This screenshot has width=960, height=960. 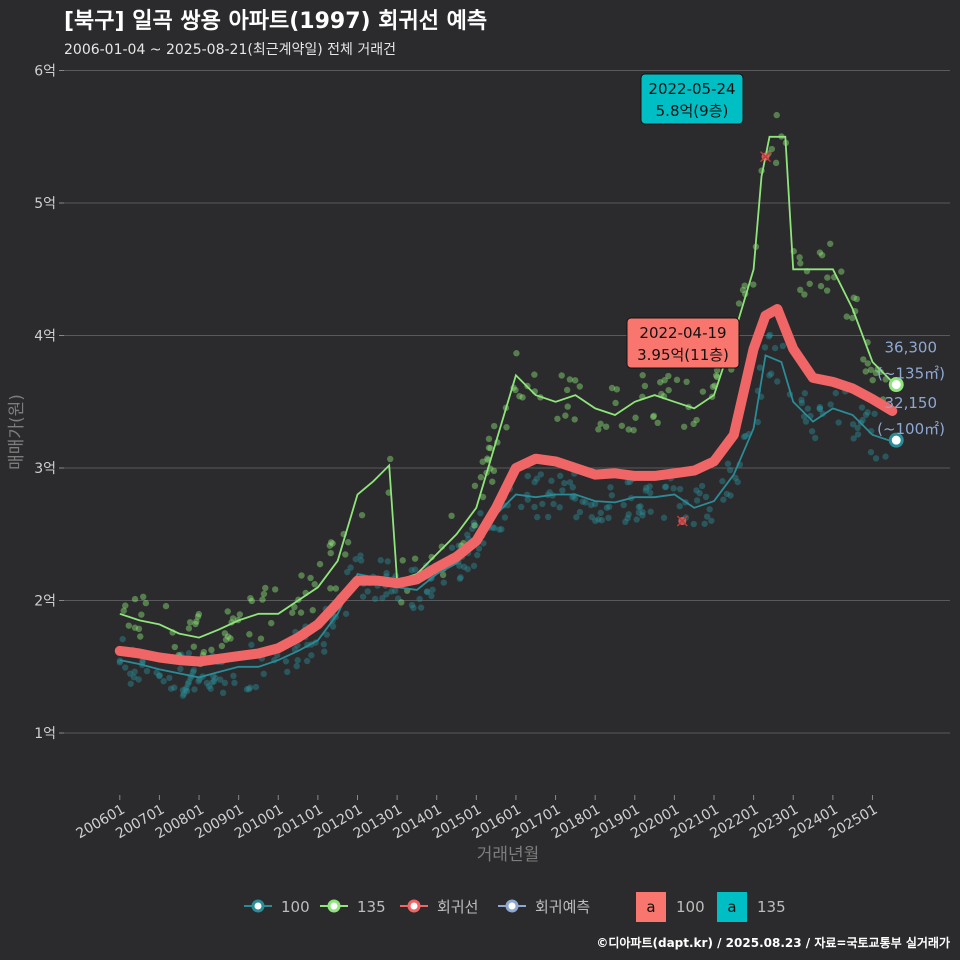 I want to click on legend-fill-label: 135, so click(x=771, y=907).